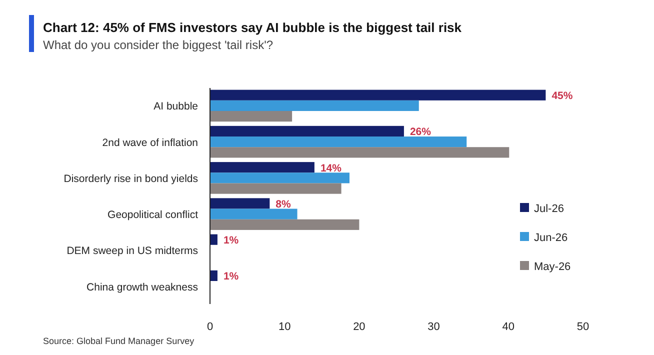 Image resolution: width=654 pixels, height=355 pixels. Describe the element at coordinates (508, 327) in the screenshot. I see `x-tick-label: 40` at that location.